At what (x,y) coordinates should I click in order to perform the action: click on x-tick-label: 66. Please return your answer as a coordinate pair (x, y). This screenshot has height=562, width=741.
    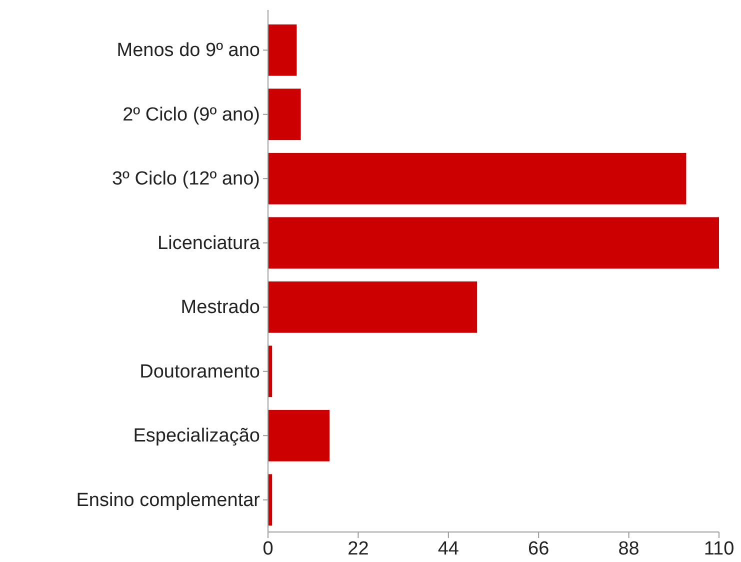
    Looking at the image, I should click on (539, 549).